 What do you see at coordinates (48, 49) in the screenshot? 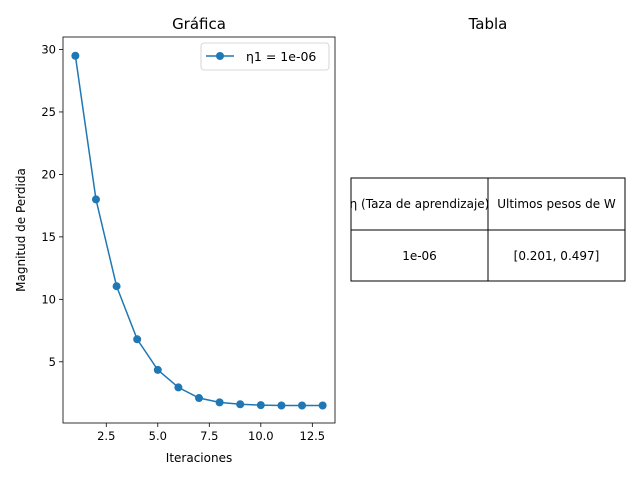
I see `y-tick-label: 30` at bounding box center [48, 49].